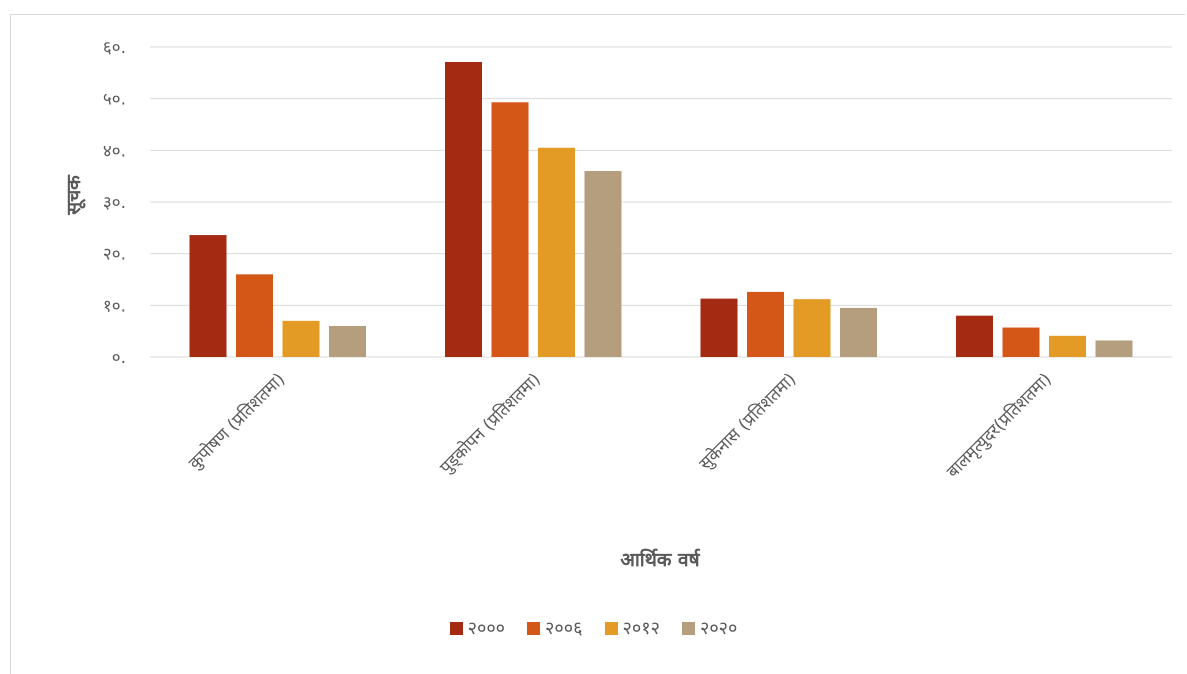 Image resolution: width=1187 pixels, height=674 pixels. I want to click on legend: २००० २००६ २०१२ २०२०, so click(593, 628).